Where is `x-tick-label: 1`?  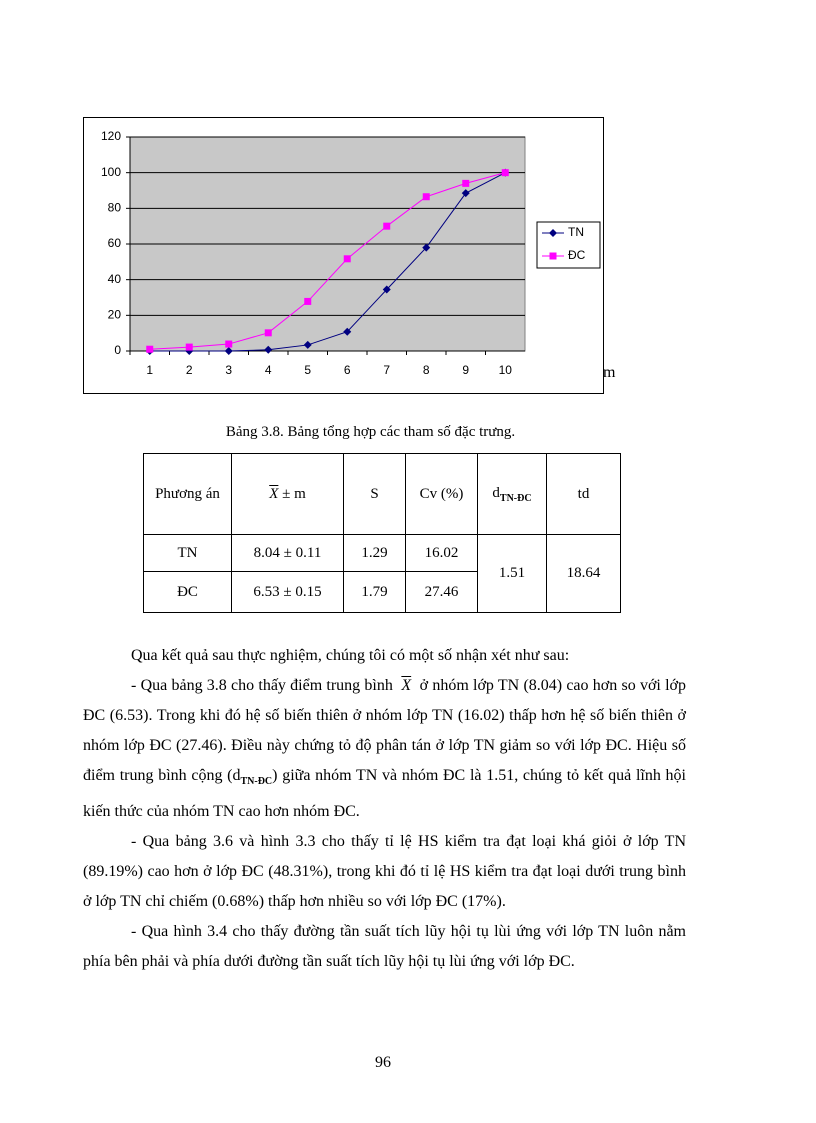 x-tick-label: 1 is located at coordinates (149, 370).